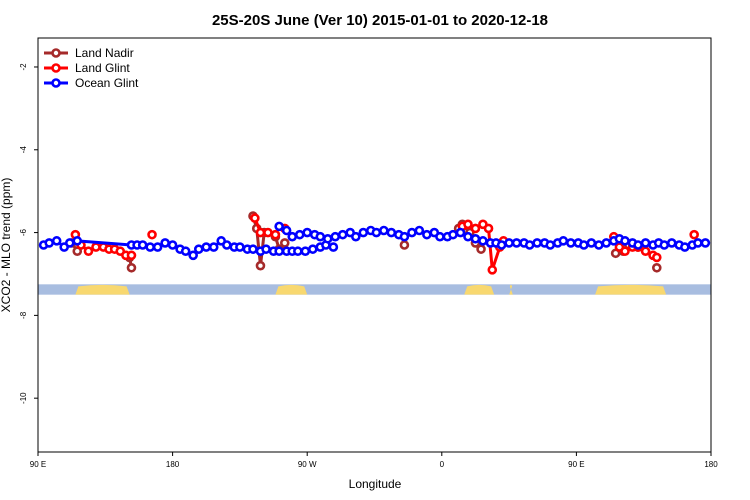 The image size is (750, 500). I want to click on legend-item: Land Nadir, so click(89, 53).